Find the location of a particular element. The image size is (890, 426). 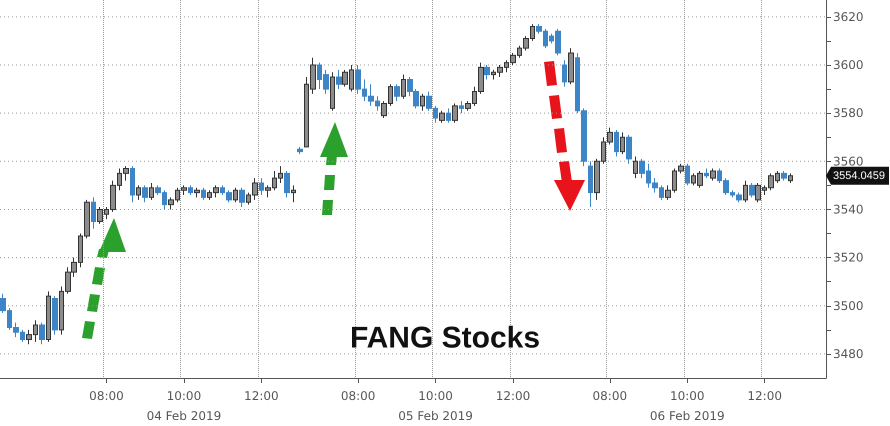

y-tick-label: 3600 is located at coordinates (848, 65).